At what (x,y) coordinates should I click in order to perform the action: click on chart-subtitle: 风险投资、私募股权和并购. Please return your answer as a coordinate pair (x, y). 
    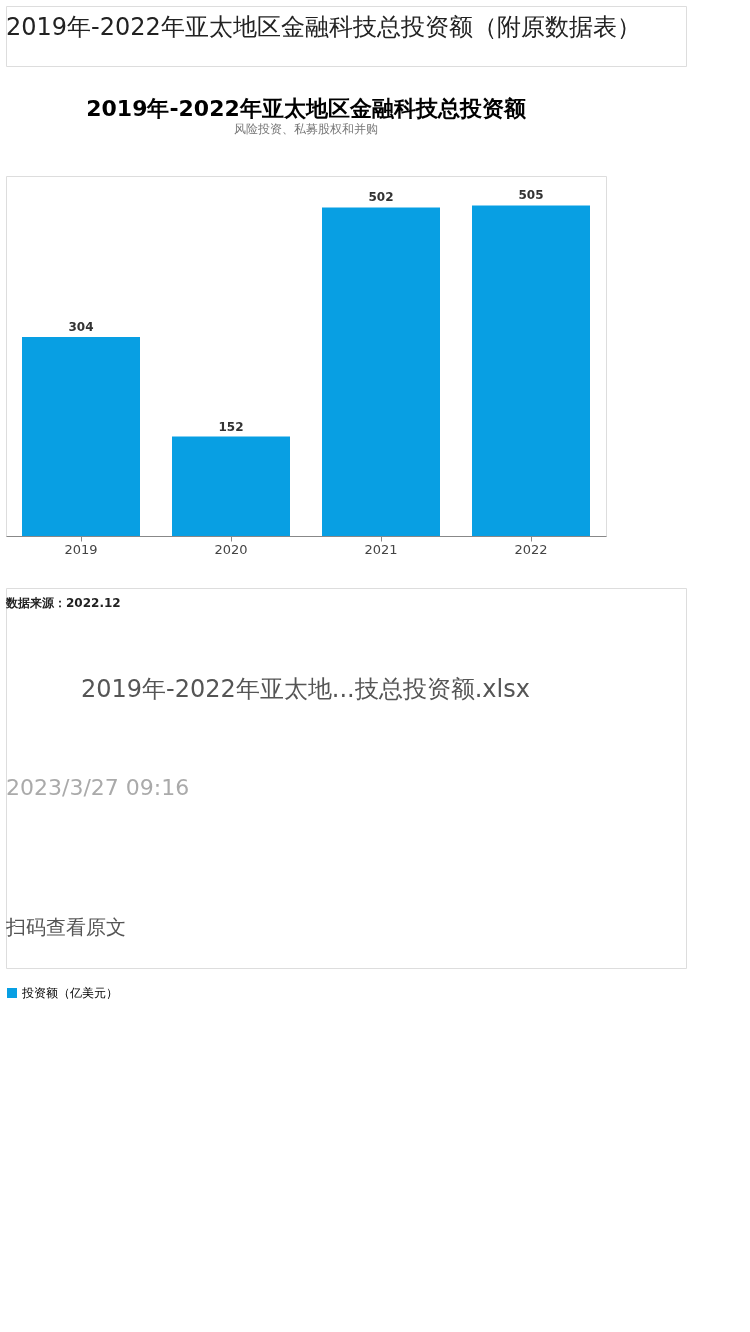
    Looking at the image, I should click on (306, 129).